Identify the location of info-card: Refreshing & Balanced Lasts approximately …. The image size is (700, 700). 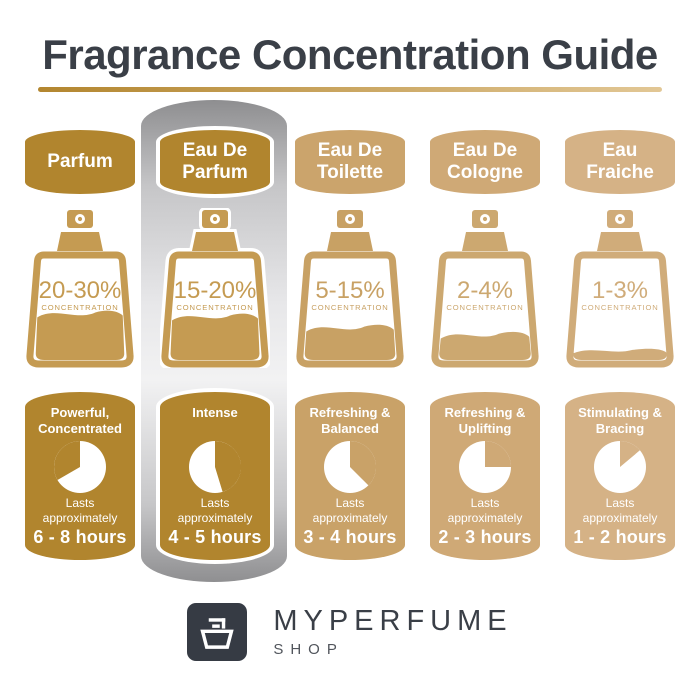
(350, 476).